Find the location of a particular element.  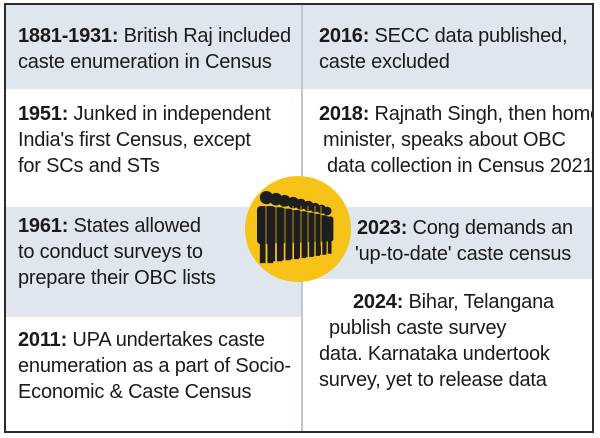

people-row-icon is located at coordinates (298, 229).